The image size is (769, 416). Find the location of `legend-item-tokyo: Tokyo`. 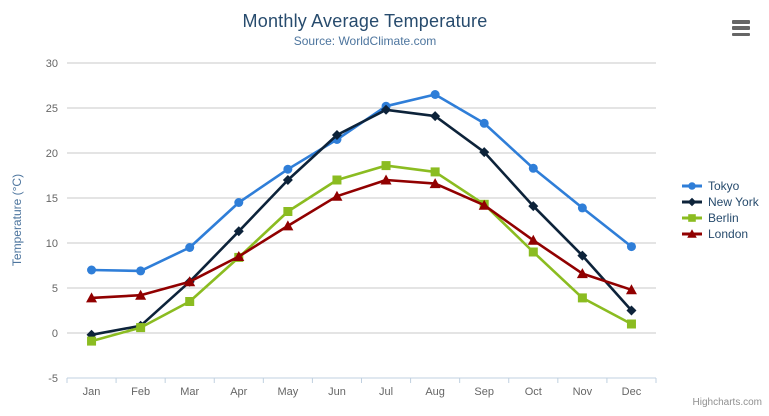

legend-item-tokyo: Tokyo is located at coordinates (720, 186).